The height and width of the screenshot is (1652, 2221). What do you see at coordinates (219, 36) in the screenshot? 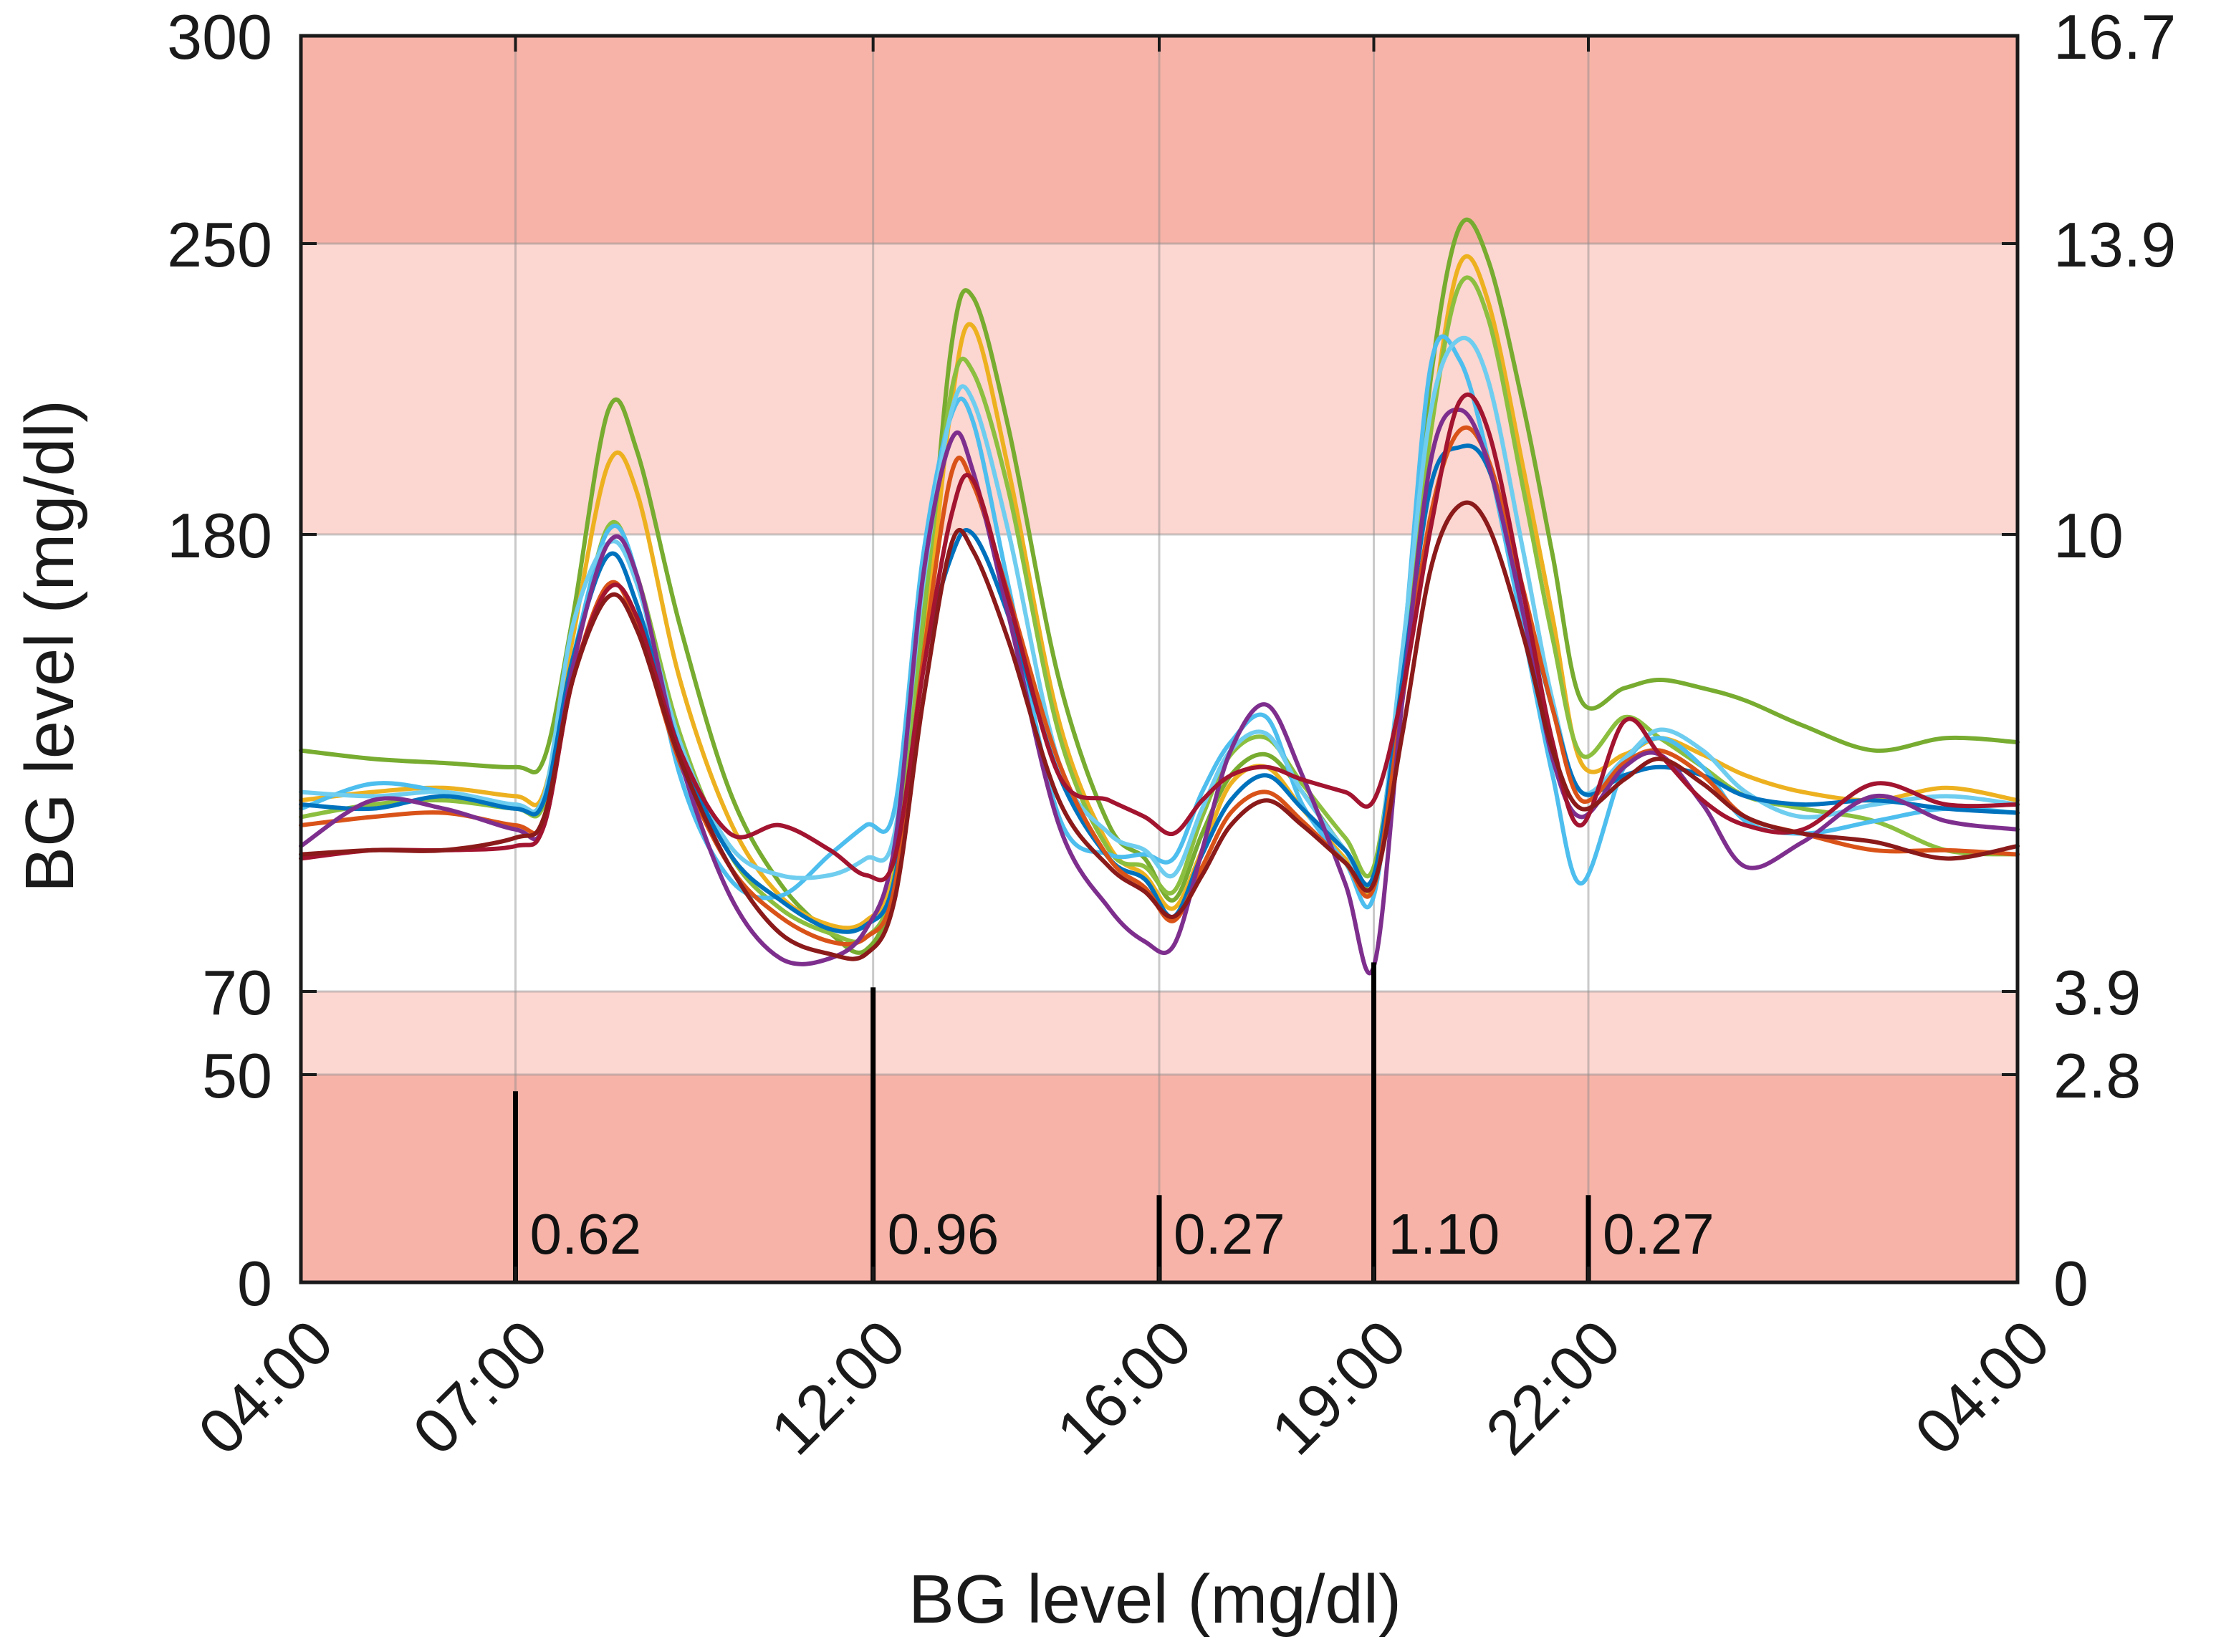
I see `y-tick-label-5: 300` at bounding box center [219, 36].